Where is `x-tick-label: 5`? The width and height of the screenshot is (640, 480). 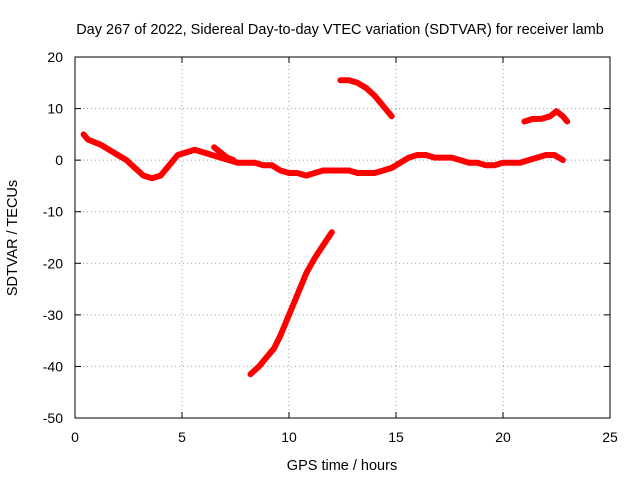 x-tick-label: 5 is located at coordinates (182, 437).